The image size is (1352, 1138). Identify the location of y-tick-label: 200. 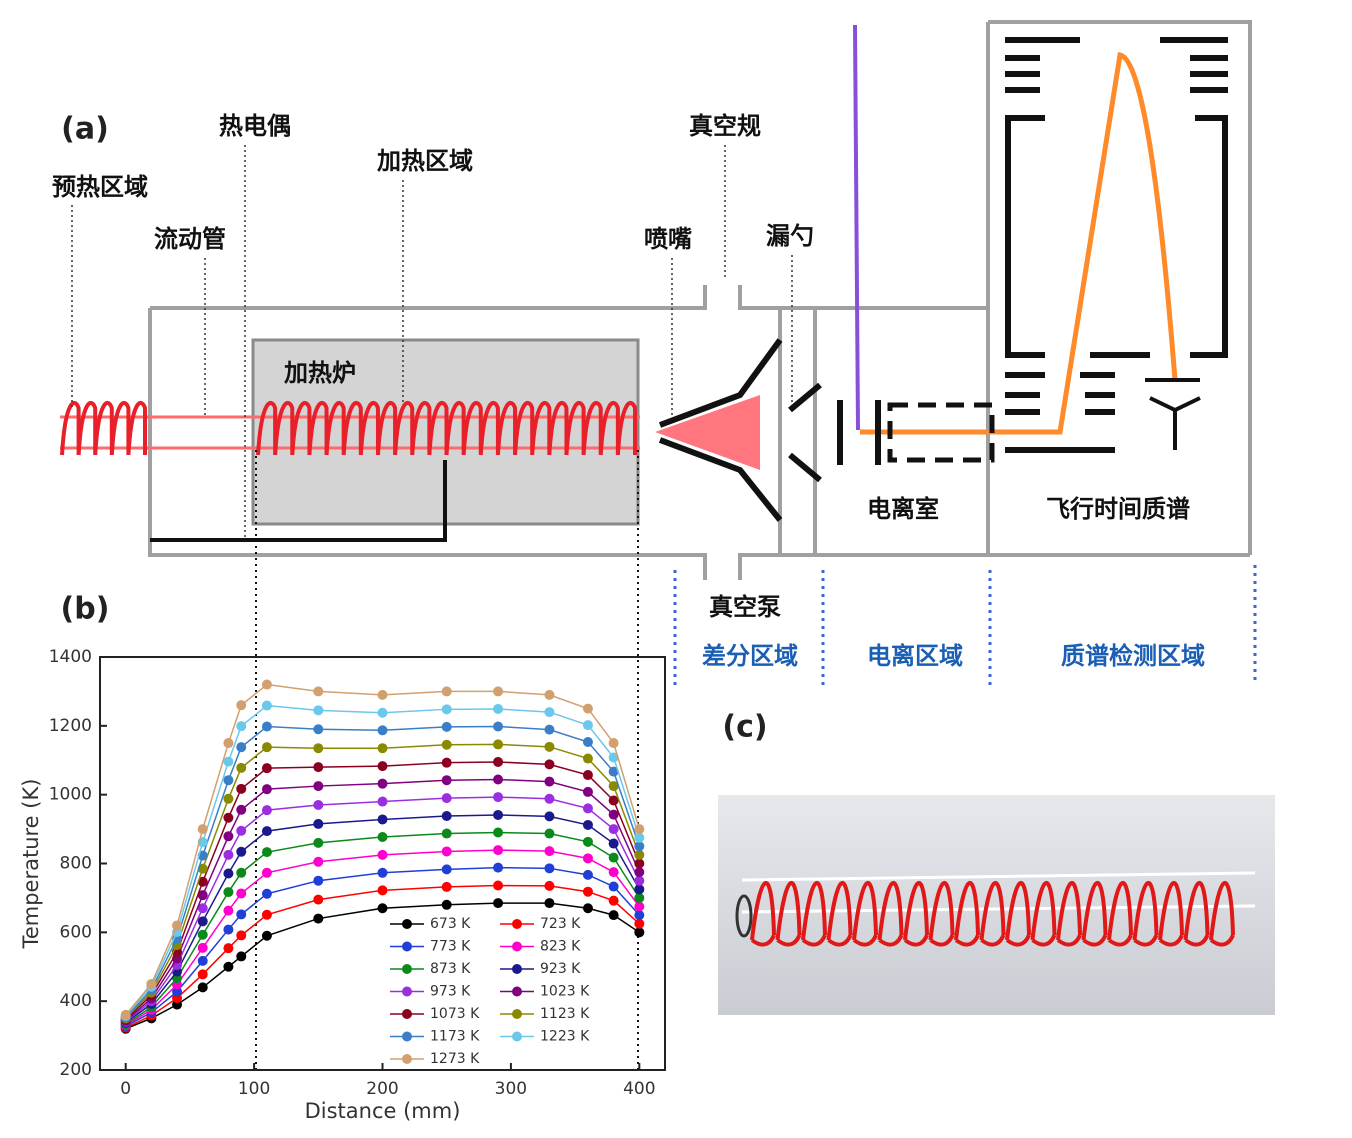
(76, 1070).